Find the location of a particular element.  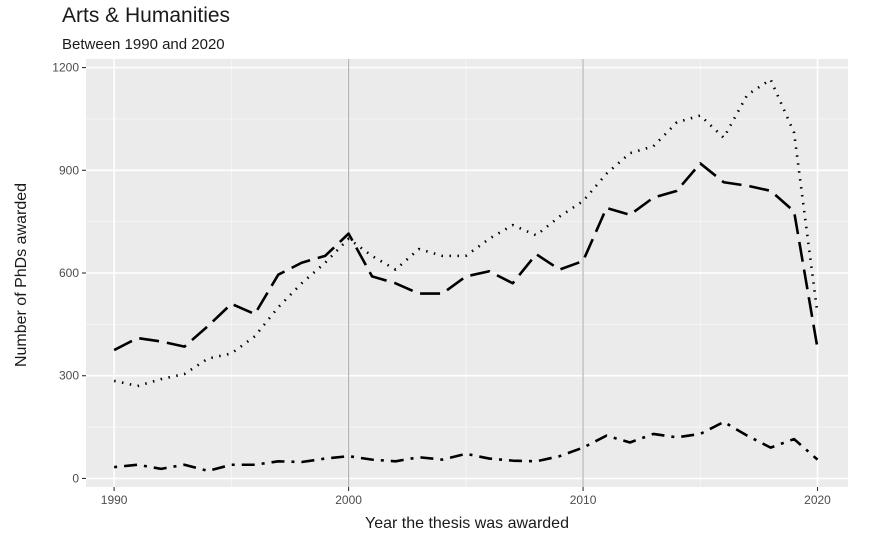

chart-subtitle: Between 1990 and 2020 is located at coordinates (143, 44).